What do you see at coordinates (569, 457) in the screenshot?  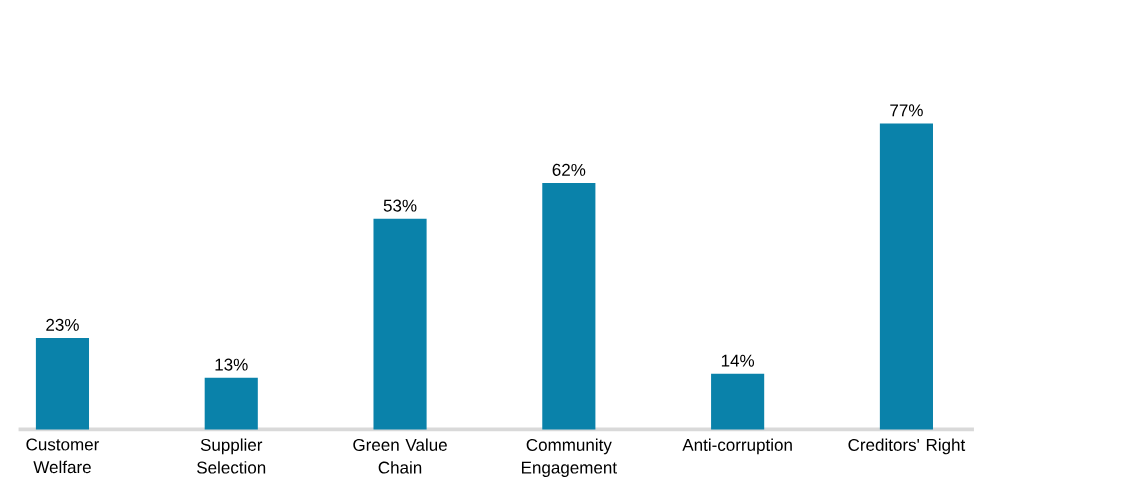 I see `x-tick-label: Community Engagement` at bounding box center [569, 457].